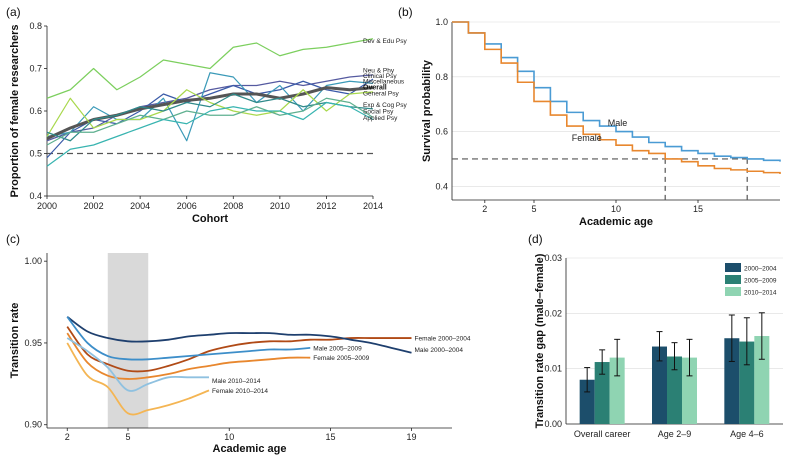 This screenshot has width=793, height=458. Describe the element at coordinates (35, 196) in the screenshot. I see `y-tick-label-a: 0.4` at that location.